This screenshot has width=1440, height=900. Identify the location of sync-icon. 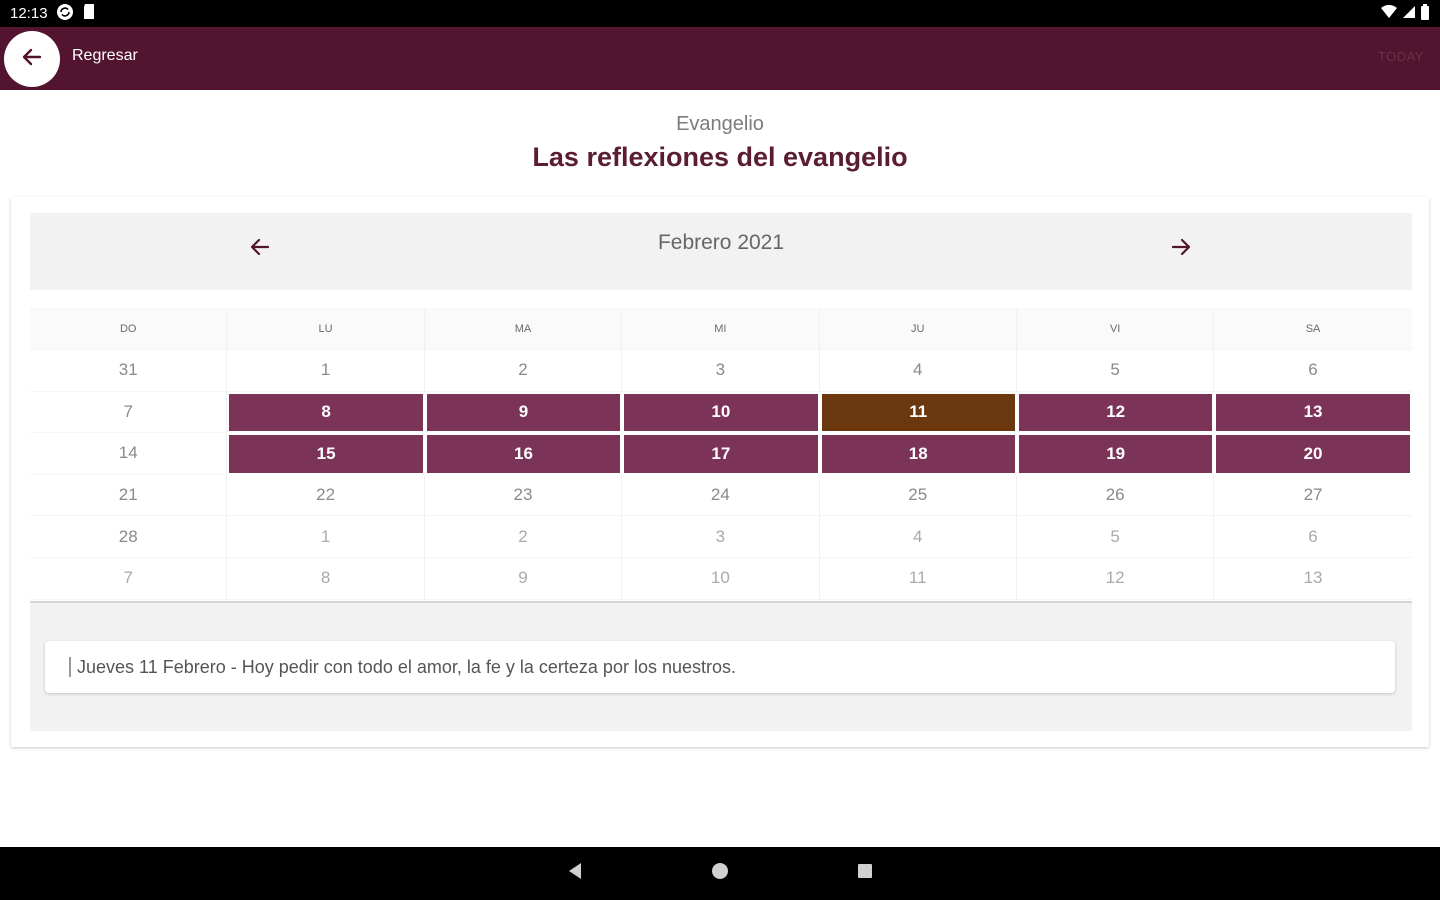
(65, 14).